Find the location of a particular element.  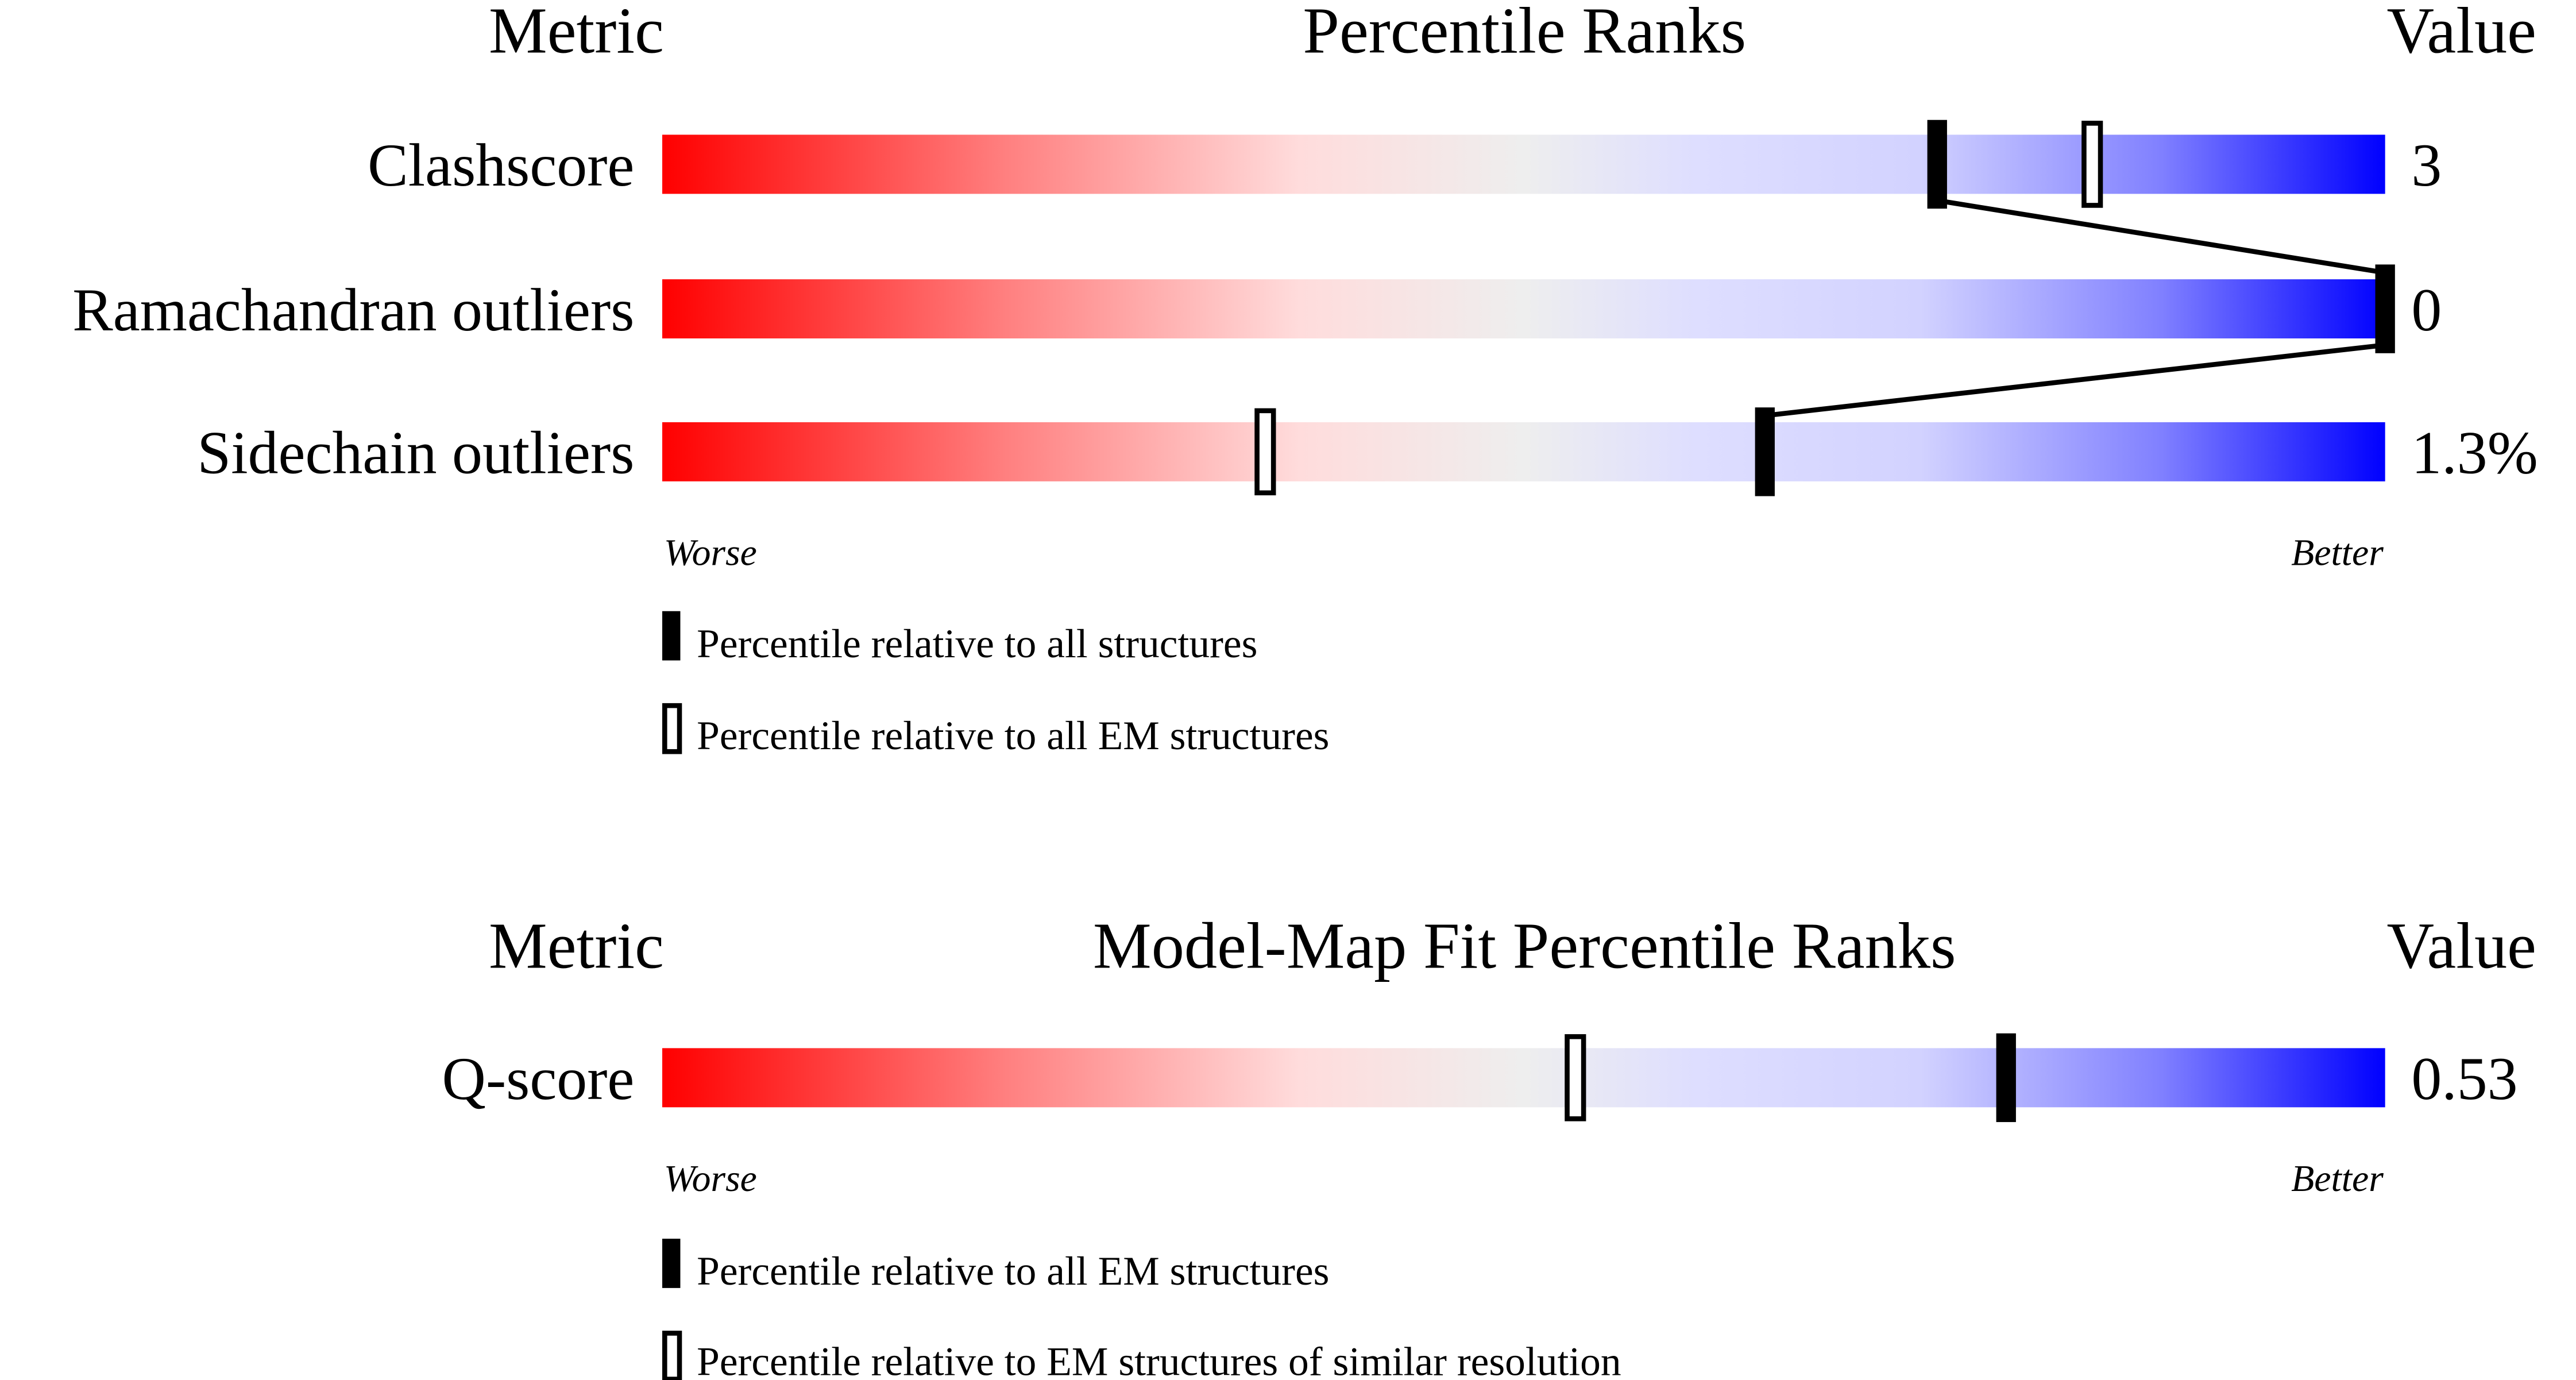

metric-value: 3 is located at coordinates (2426, 165).